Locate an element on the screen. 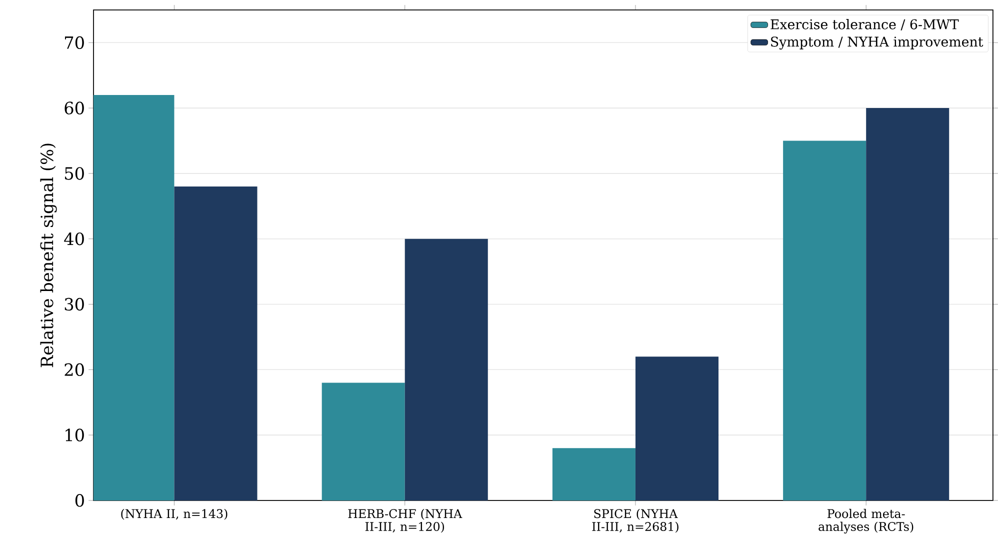  x-tick-label: (NYHA II, n=143) is located at coordinates (174, 514).